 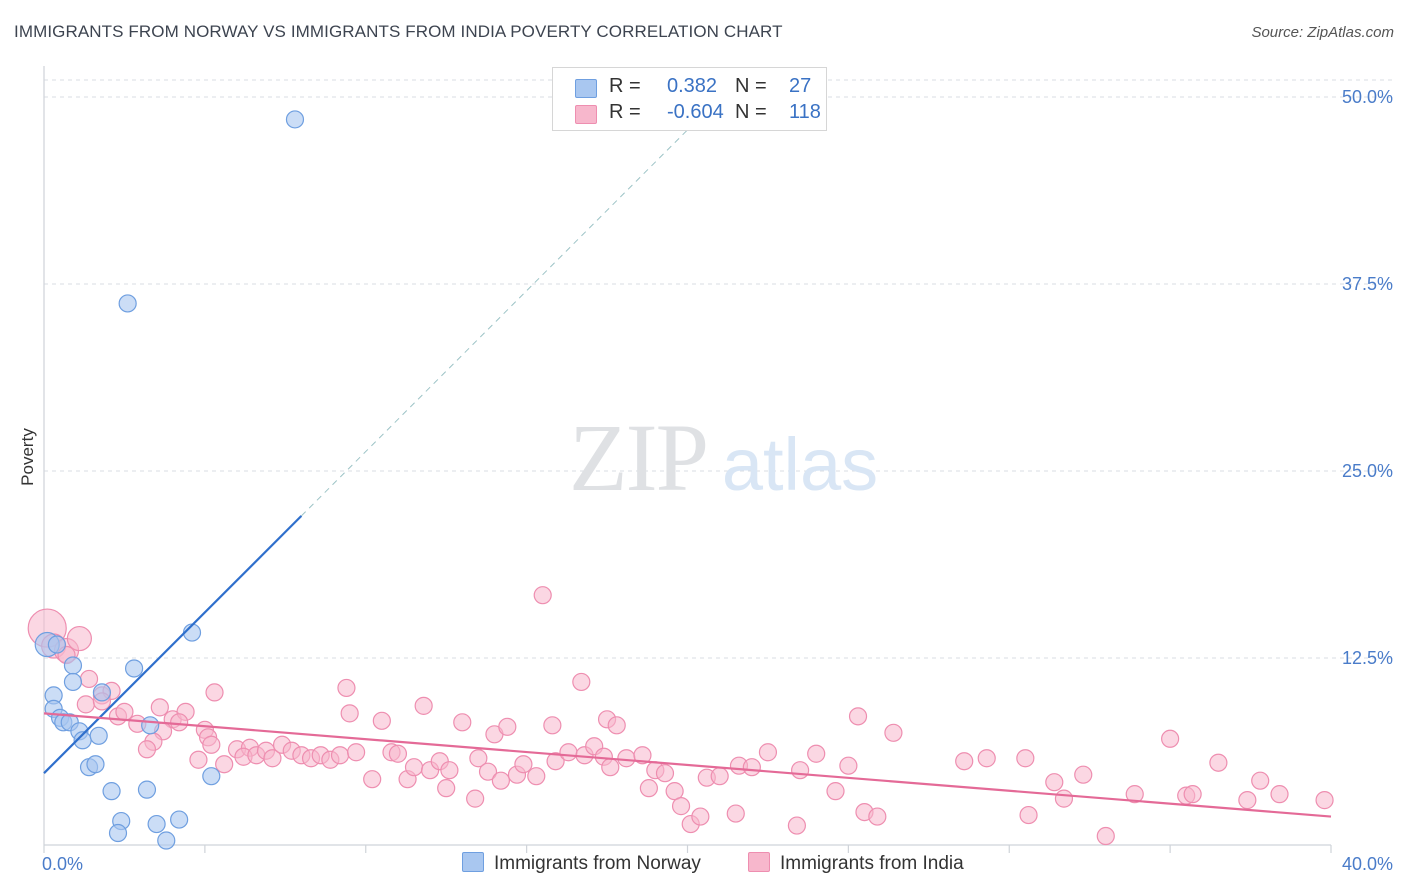 I want to click on norway-legend-label: Immigrants from Norway, so click(x=597, y=863).